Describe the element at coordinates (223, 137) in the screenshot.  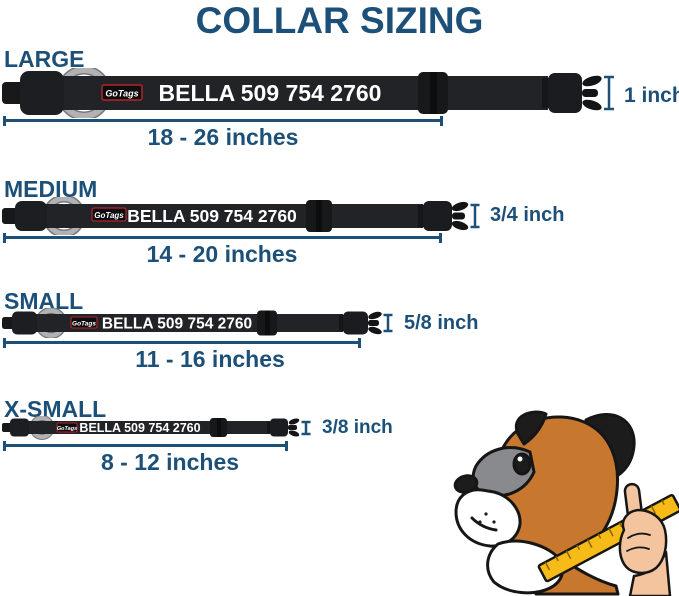
I see `range-label-large: 18 - 26 inches` at that location.